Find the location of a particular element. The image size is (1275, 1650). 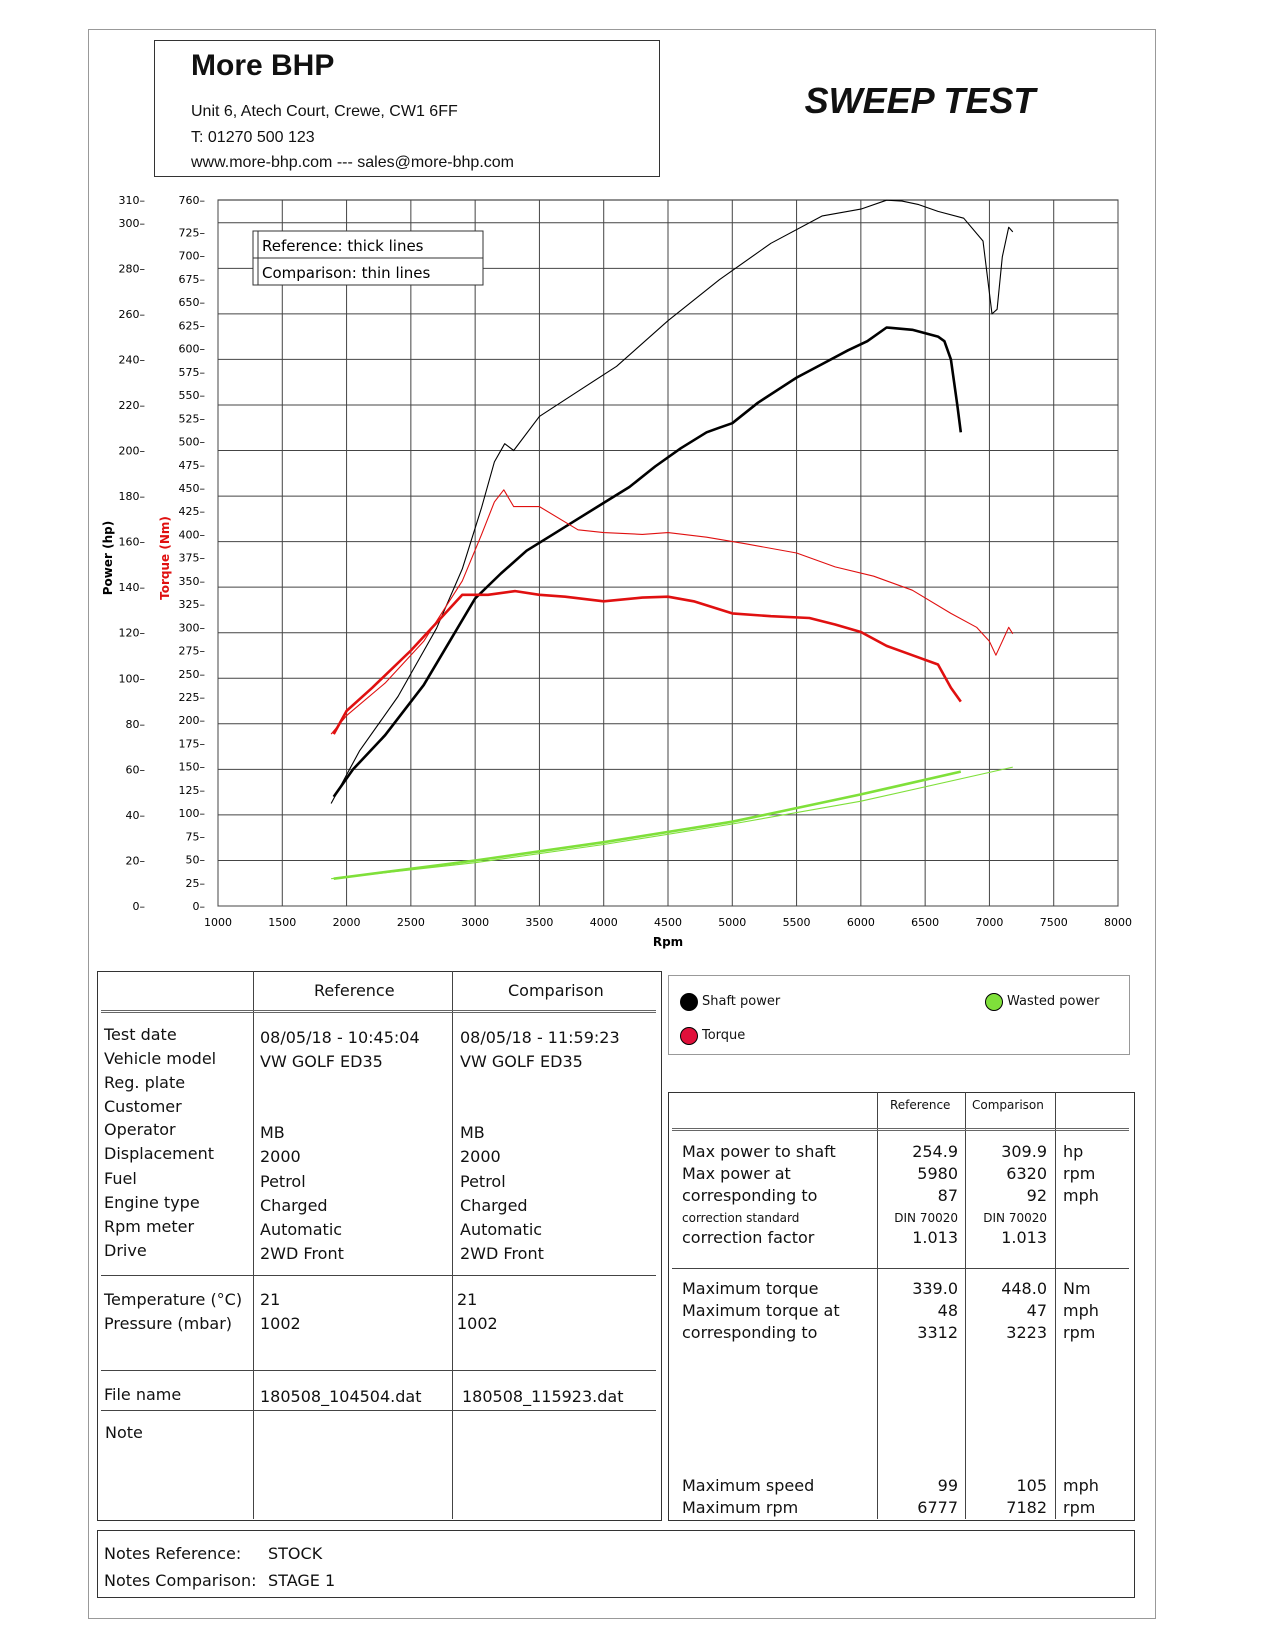

torque-tick-label: 375– is located at coordinates (192, 558).